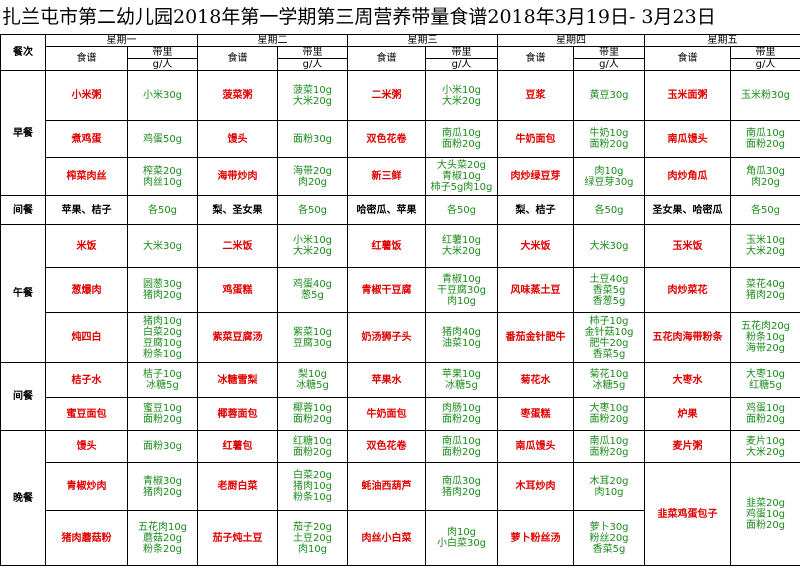 The height and width of the screenshot is (568, 800). I want to click on dish: 南瓜馒头, so click(535, 446).